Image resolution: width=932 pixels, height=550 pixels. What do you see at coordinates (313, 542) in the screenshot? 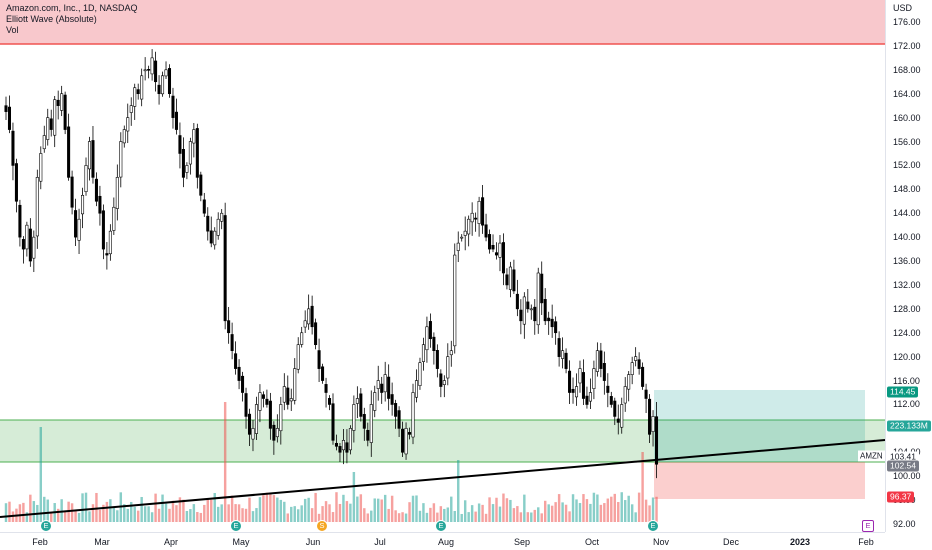
I see `time-tick: Jun` at bounding box center [313, 542].